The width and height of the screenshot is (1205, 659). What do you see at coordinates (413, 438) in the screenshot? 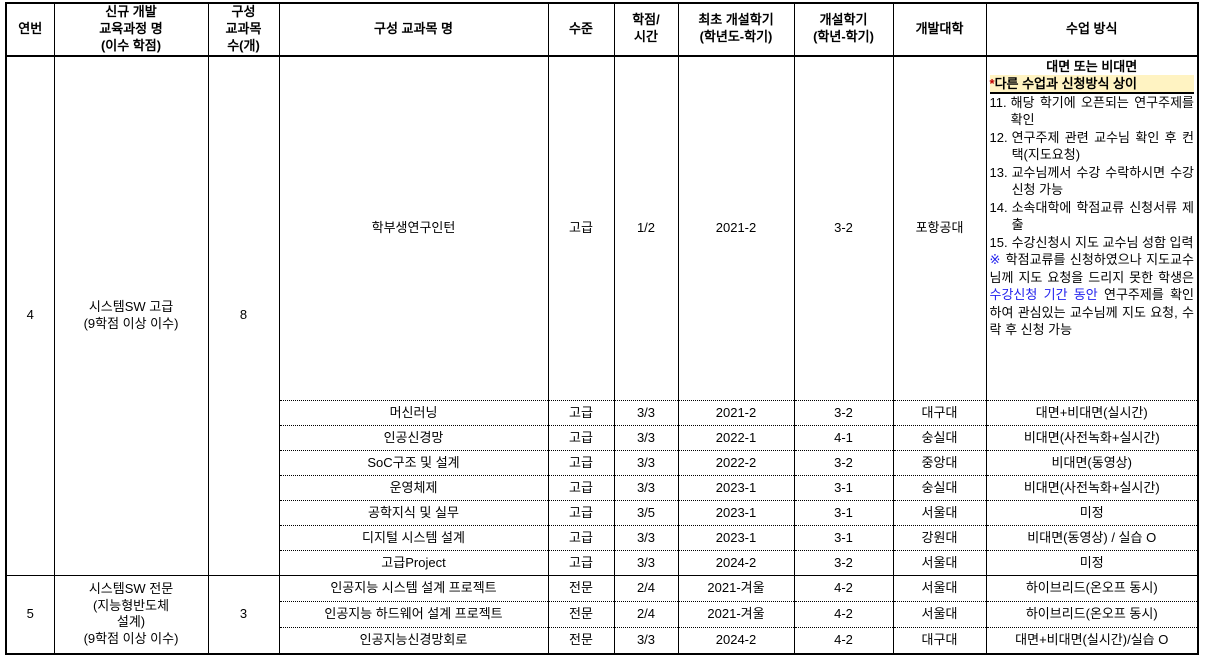
I see `course-name-cell: 인공신경망` at bounding box center [413, 438].